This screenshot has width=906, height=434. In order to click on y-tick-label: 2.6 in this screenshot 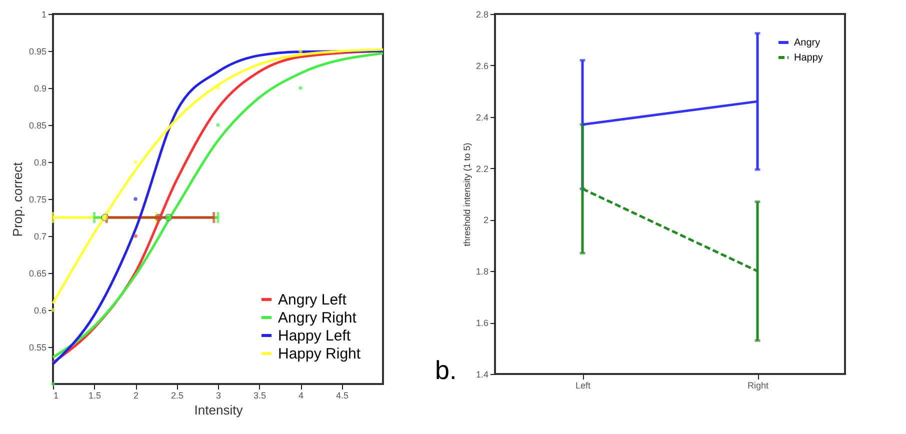, I will do `click(482, 65)`.